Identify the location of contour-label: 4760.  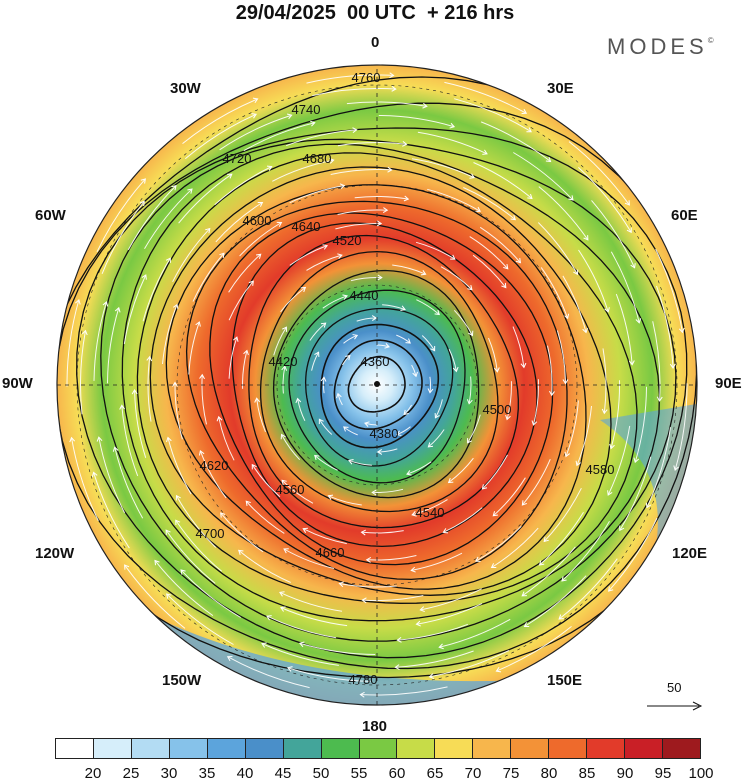
(366, 77).